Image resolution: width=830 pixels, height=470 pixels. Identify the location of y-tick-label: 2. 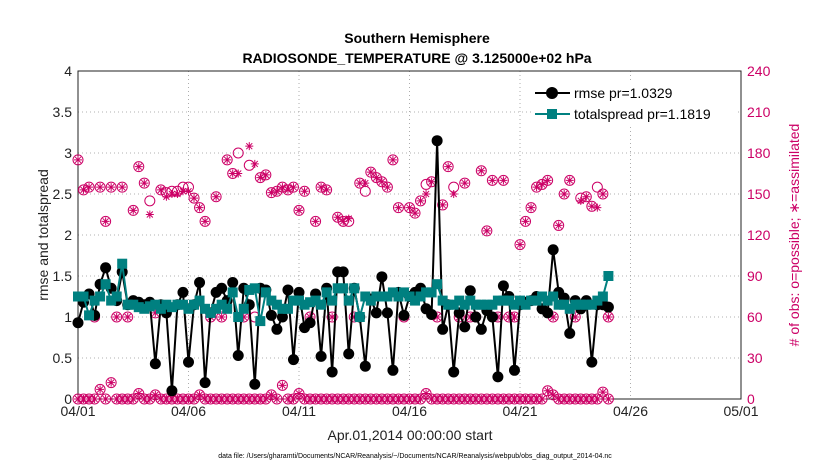
(68, 235).